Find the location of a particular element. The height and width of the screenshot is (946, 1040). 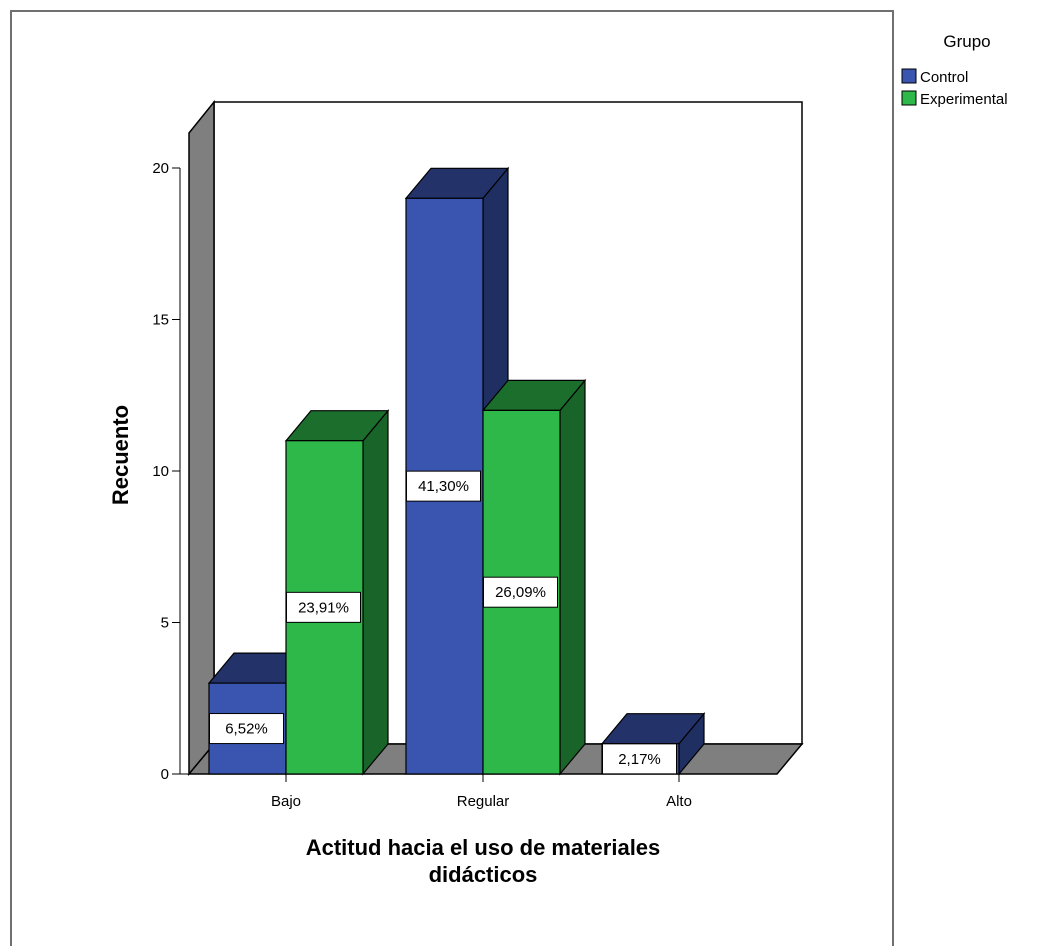

x-axis: Bajo Regular Alto is located at coordinates (478, 791).